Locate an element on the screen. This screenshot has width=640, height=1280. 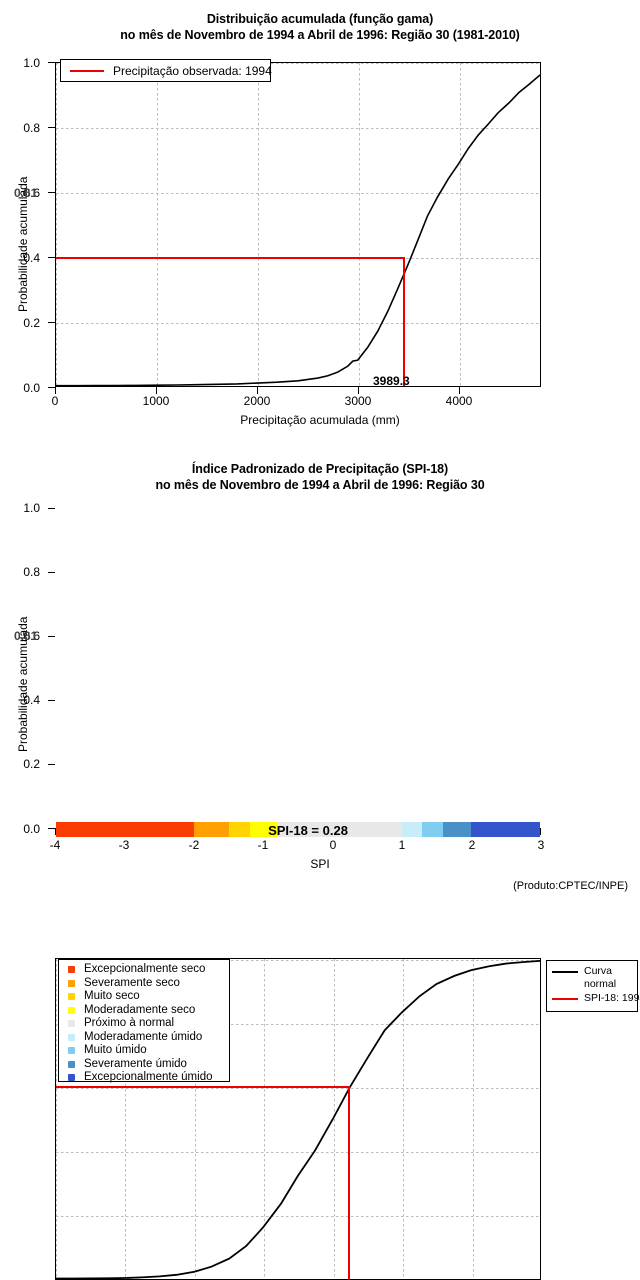
top-x-tick-0: 0 is located at coordinates (55, 401).